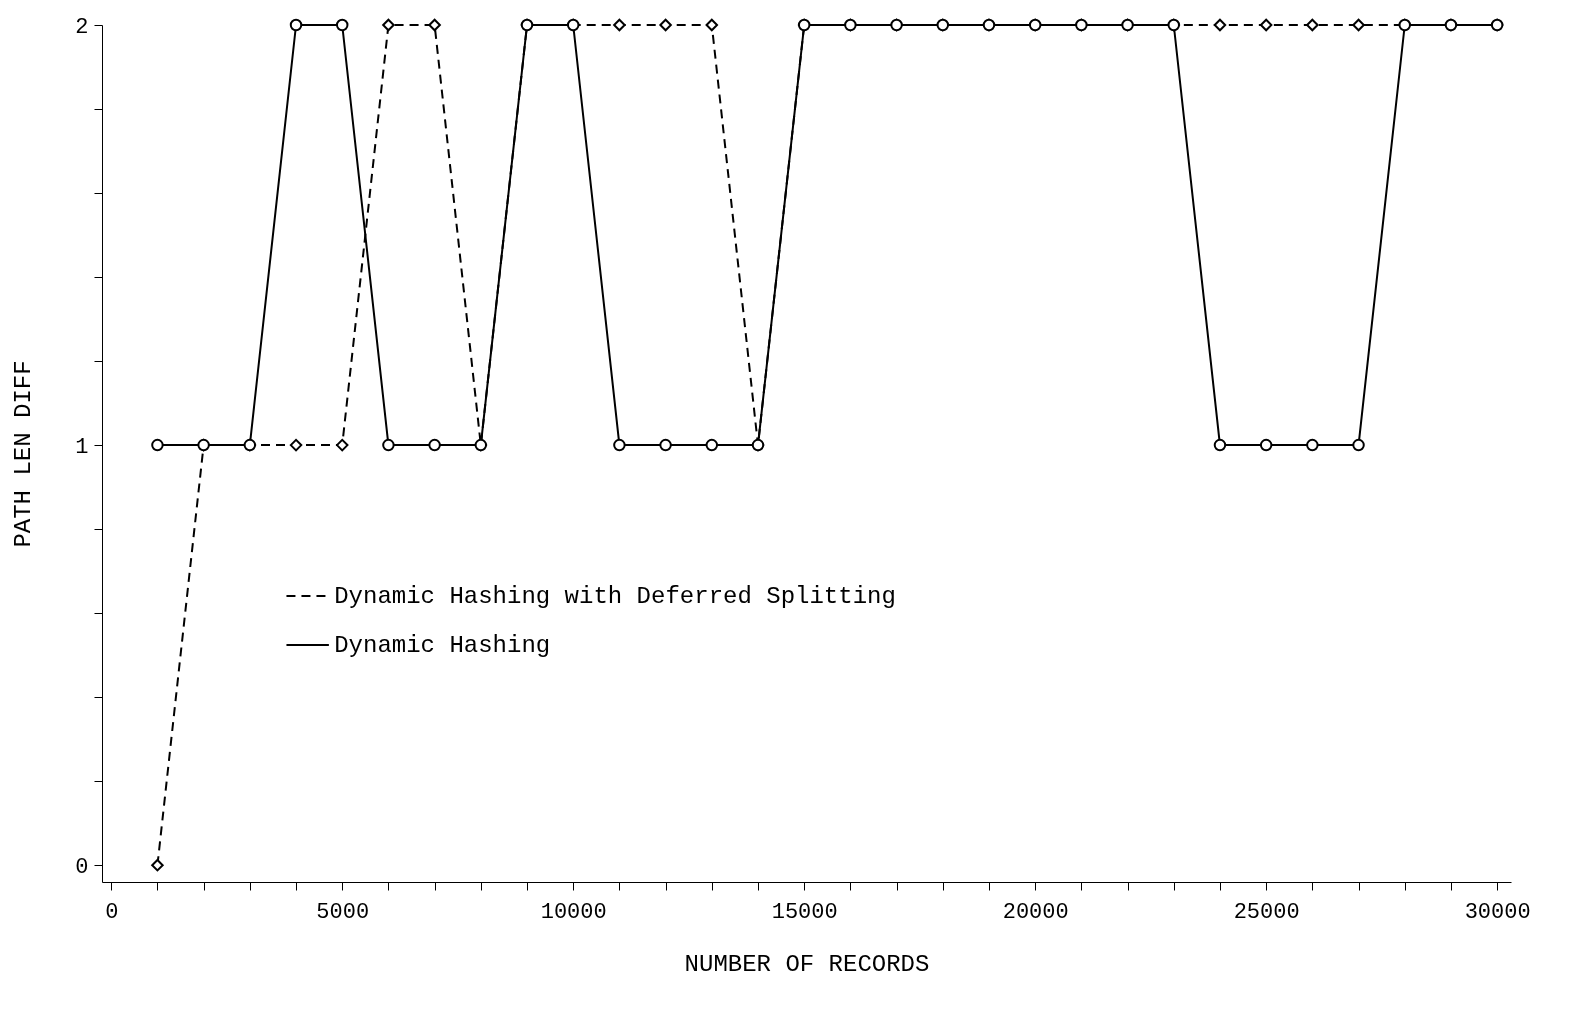  I want to click on x-tick-label: 10000, so click(573, 912).